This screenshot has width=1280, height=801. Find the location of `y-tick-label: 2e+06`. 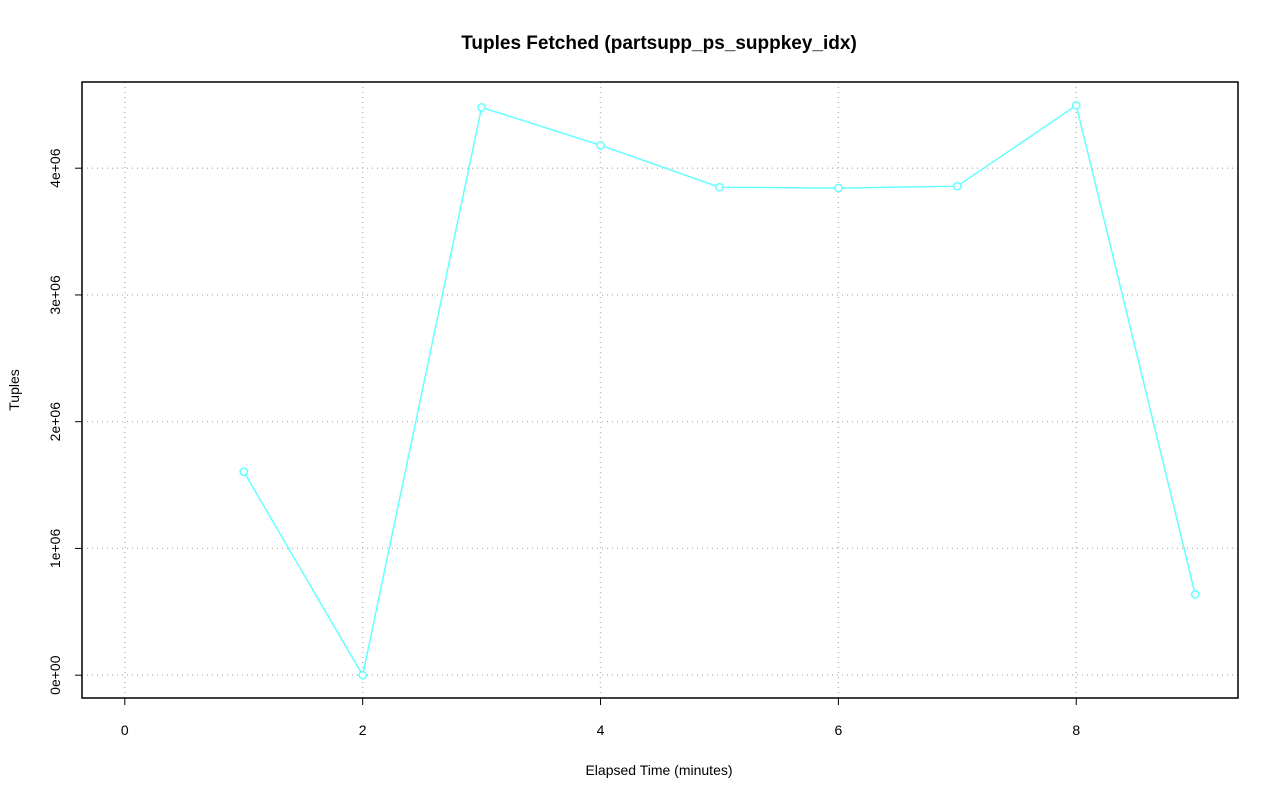

y-tick-label: 2e+06 is located at coordinates (55, 422).